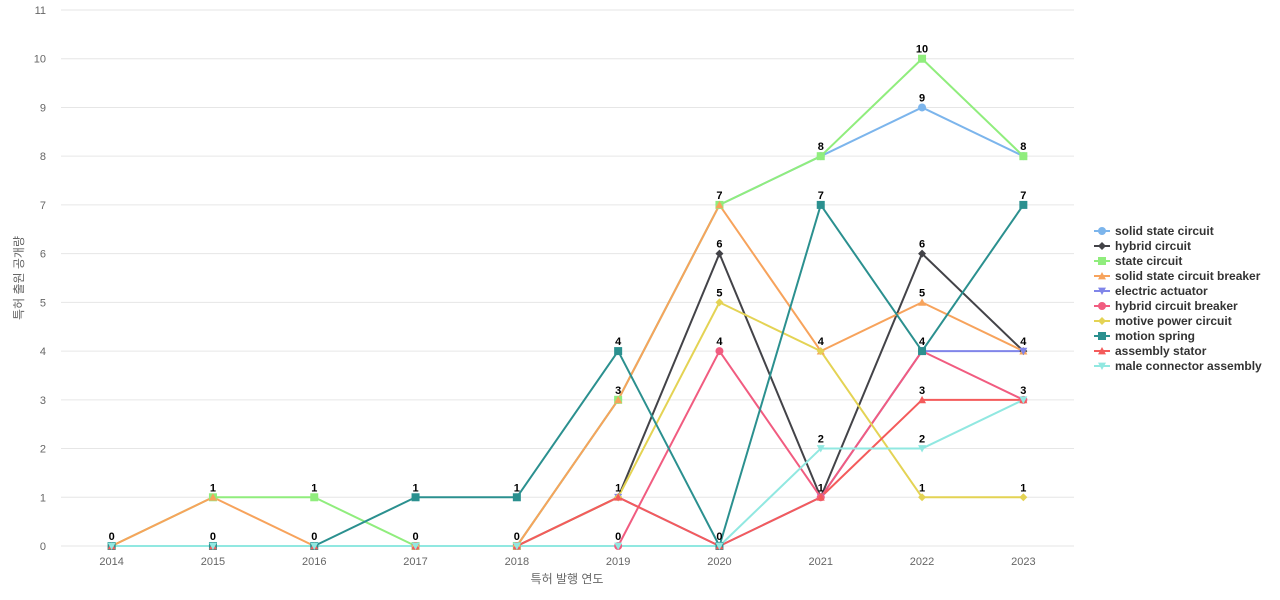 This screenshot has height=600, width=1280. What do you see at coordinates (719, 351) in the screenshot?
I see `data-point-hybrid-circuit-breaker` at bounding box center [719, 351].